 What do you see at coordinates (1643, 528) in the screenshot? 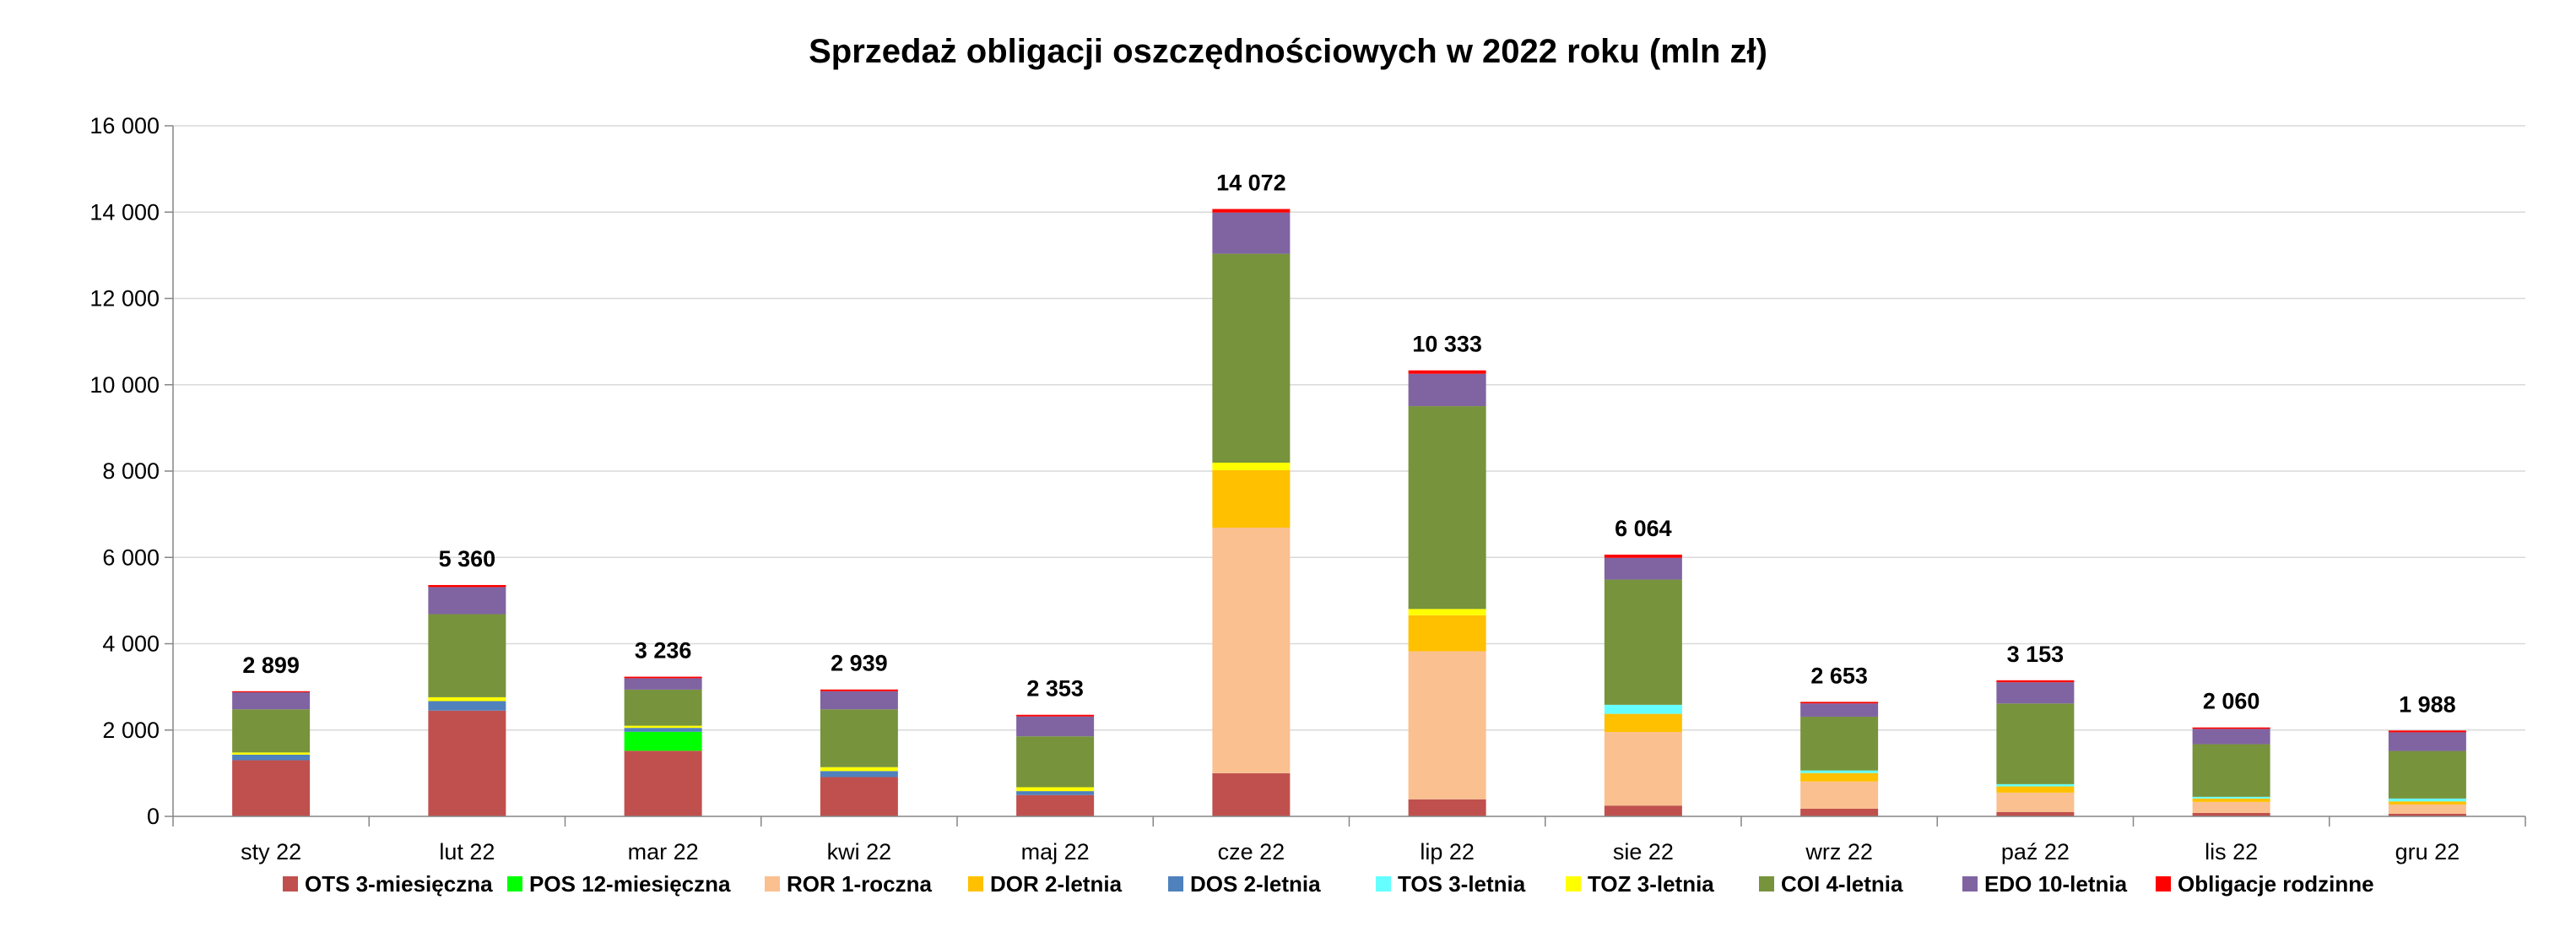
I see `total-label: 6 064` at bounding box center [1643, 528].